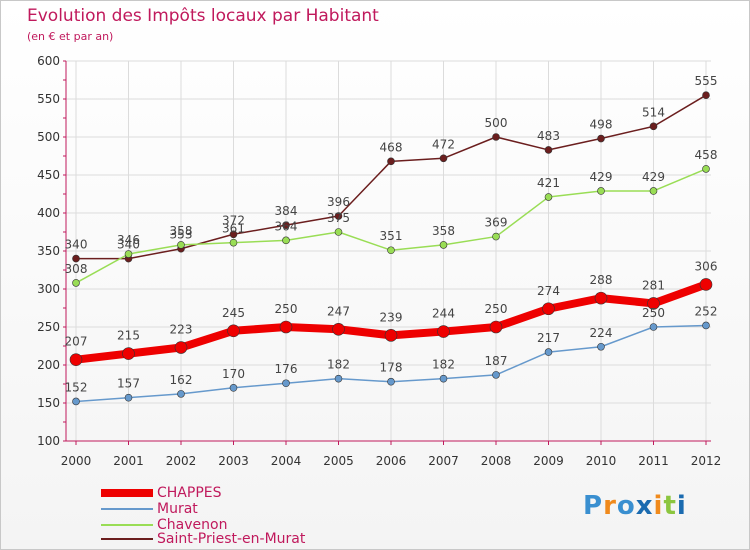  Describe the element at coordinates (670, 506) in the screenshot. I see `logo-letter: t` at that location.